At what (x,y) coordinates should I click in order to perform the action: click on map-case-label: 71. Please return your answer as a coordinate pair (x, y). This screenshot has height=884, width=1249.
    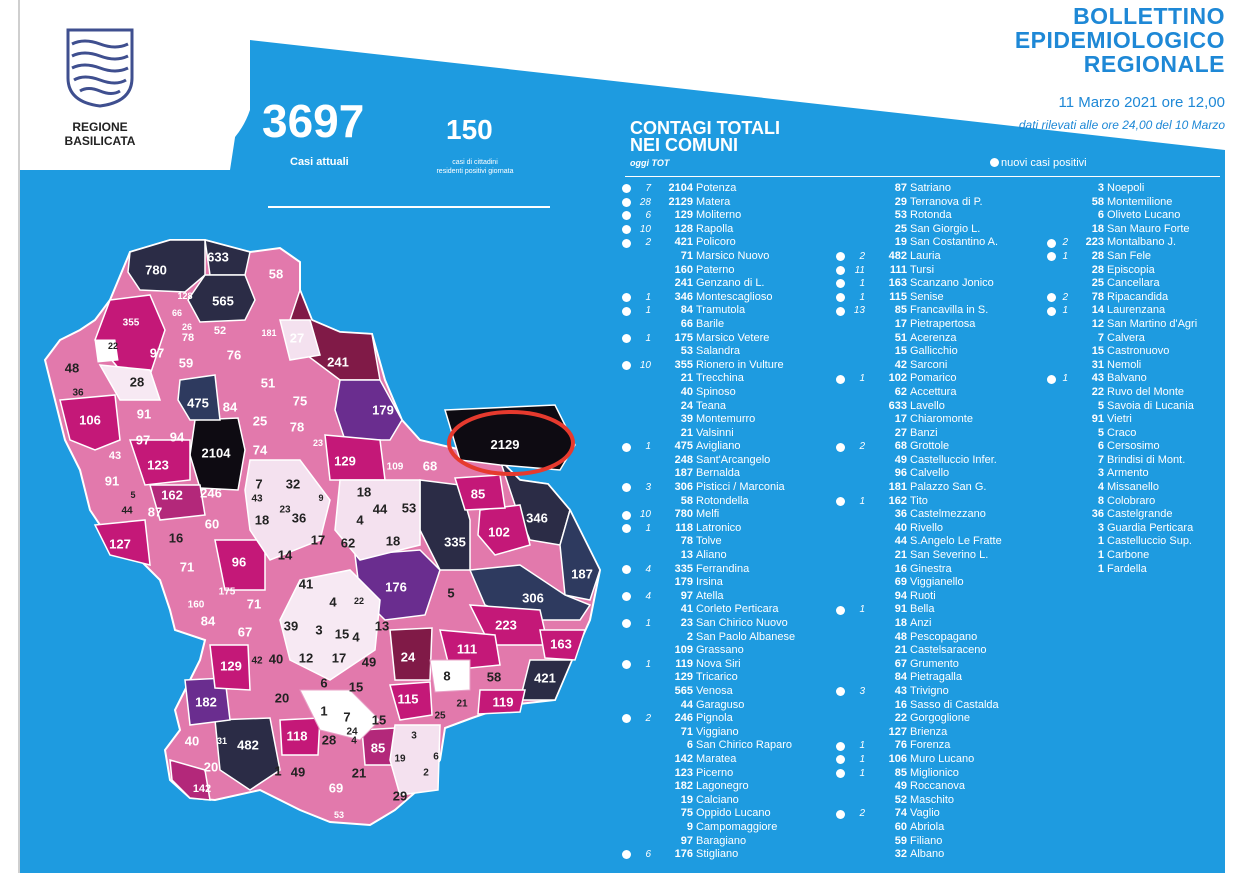
    Looking at the image, I should click on (187, 567).